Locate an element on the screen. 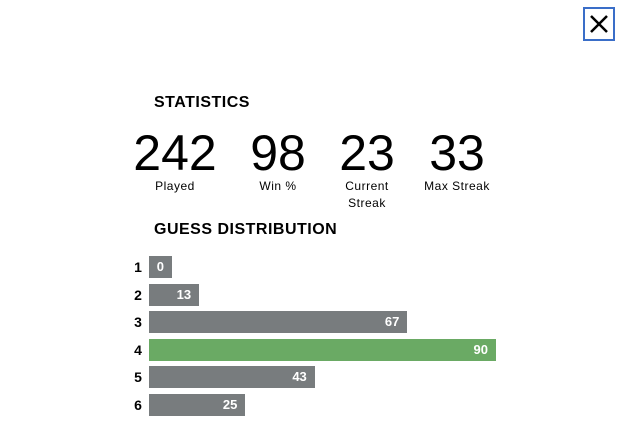 Image resolution: width=624 pixels, height=428 pixels. bar: 0 is located at coordinates (160, 267).